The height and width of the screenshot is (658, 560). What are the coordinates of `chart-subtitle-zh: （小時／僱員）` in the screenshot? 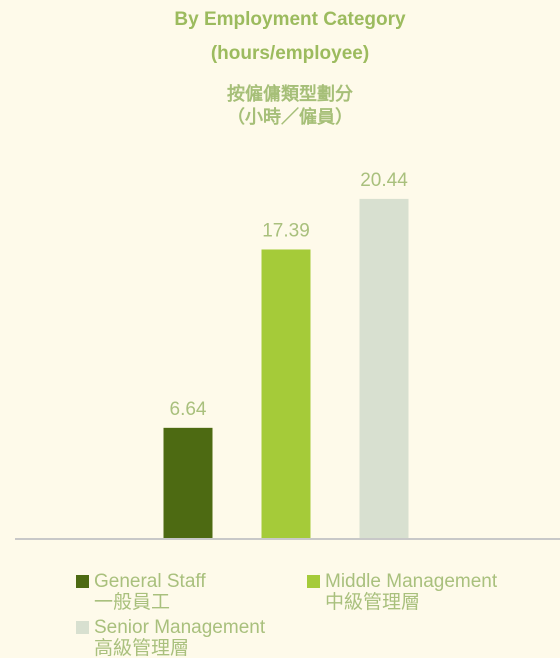 It's located at (290, 116).